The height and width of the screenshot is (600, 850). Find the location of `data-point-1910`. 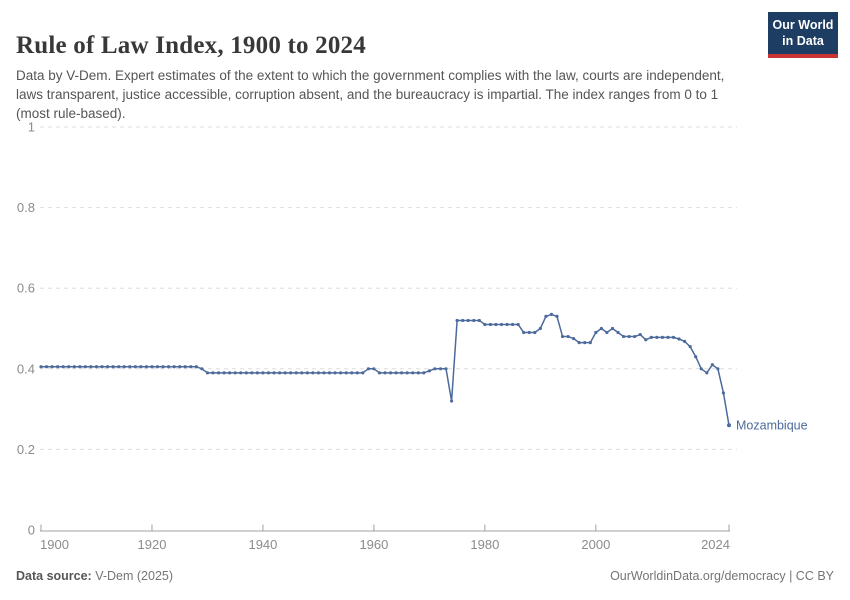

data-point-1910 is located at coordinates (96, 367).